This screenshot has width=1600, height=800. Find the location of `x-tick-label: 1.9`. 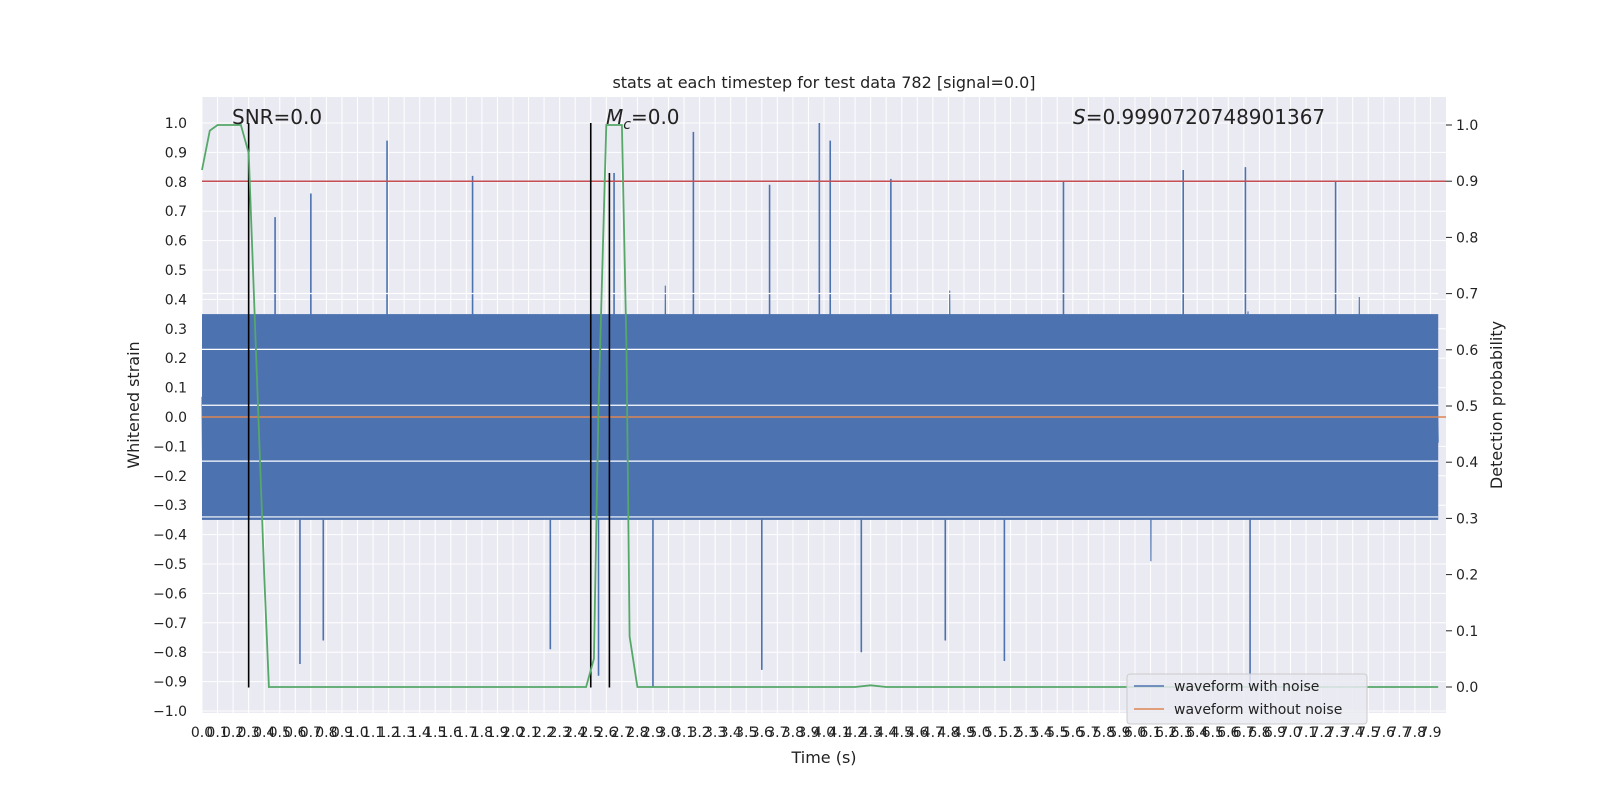

x-tick-label: 1.9 is located at coordinates (497, 733).